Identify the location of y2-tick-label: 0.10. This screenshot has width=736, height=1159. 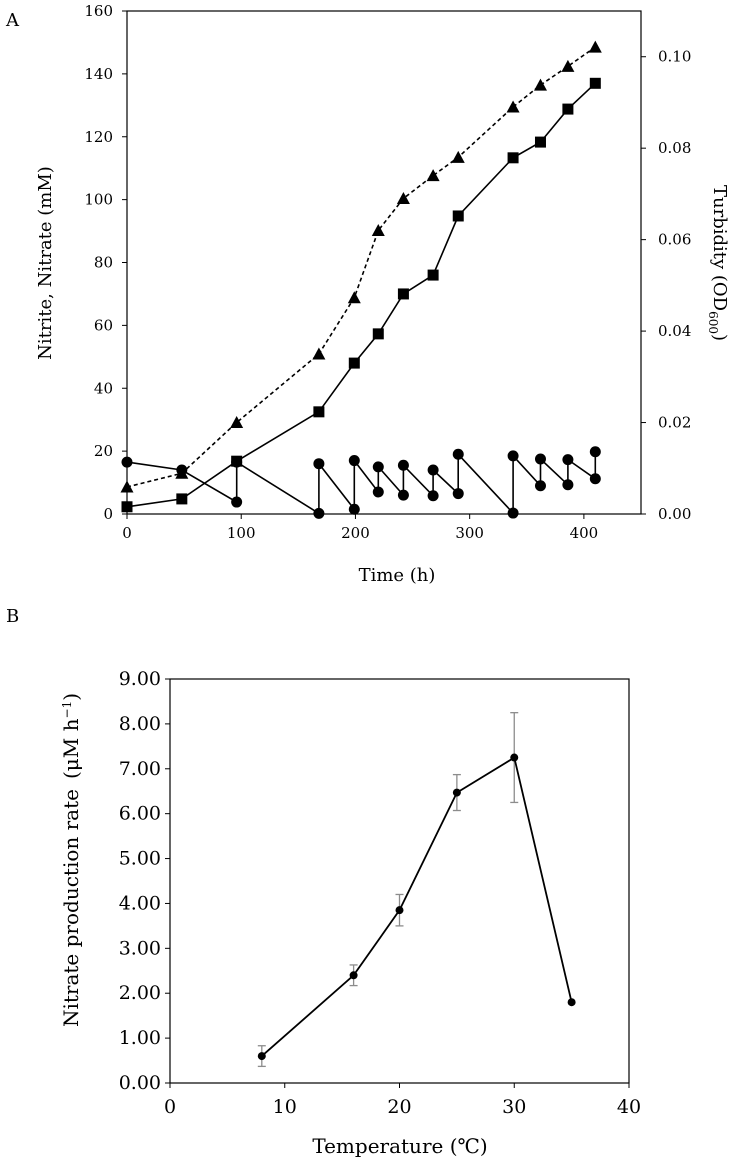
(674, 57).